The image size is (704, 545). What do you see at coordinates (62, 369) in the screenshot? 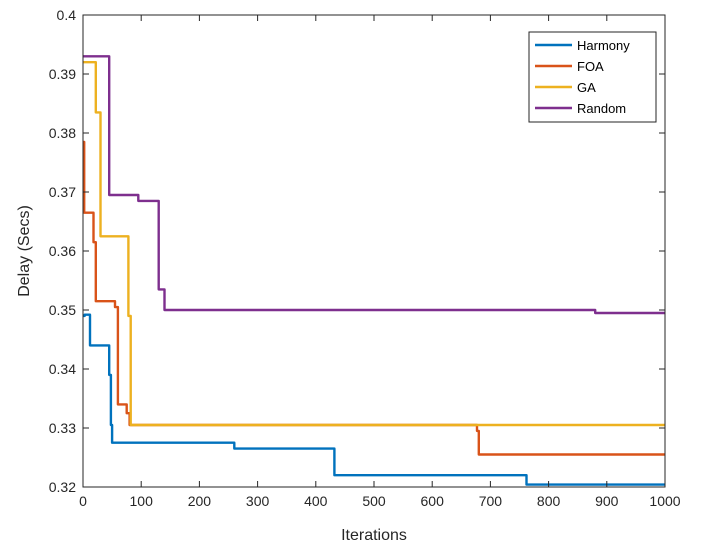
I see `y-tick-label: 0.34` at bounding box center [62, 369].